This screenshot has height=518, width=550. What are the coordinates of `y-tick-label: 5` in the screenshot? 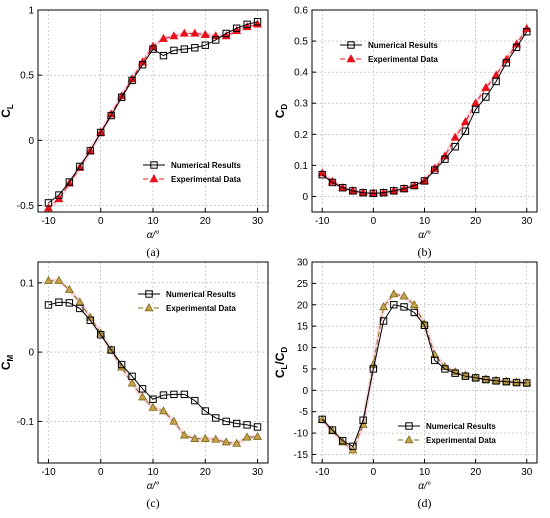 It's located at (305, 369).